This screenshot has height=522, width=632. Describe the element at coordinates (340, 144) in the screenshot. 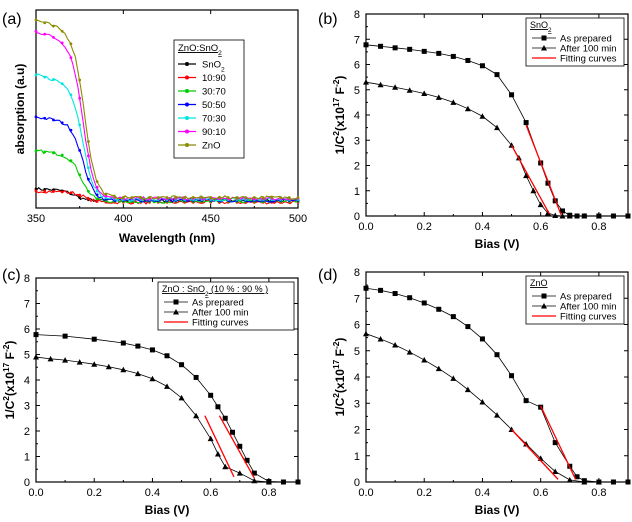

I see `text-span: 1/C` at that location.